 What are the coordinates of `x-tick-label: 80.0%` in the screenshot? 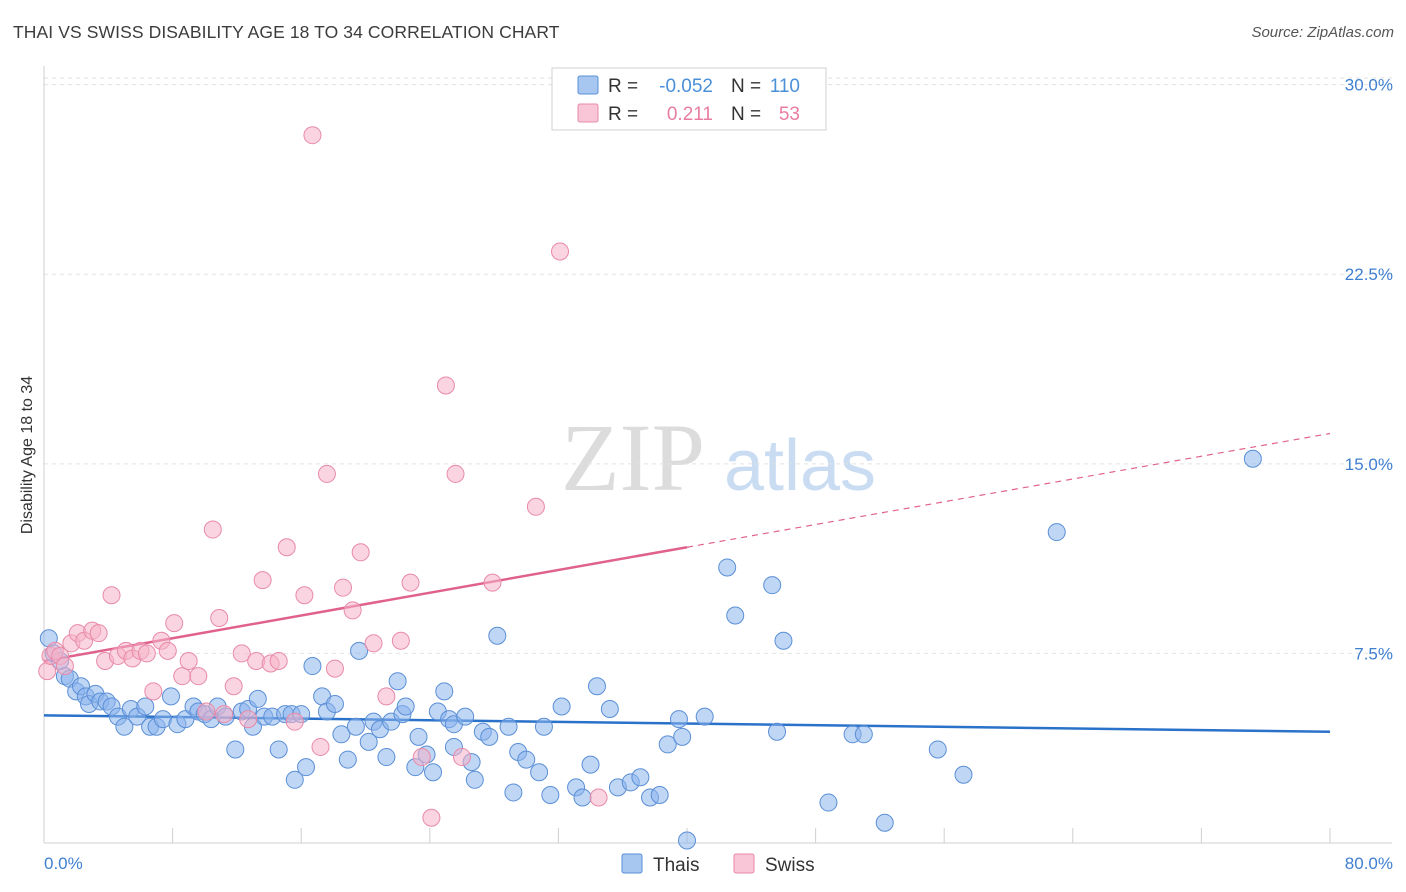 It's located at (1369, 863).